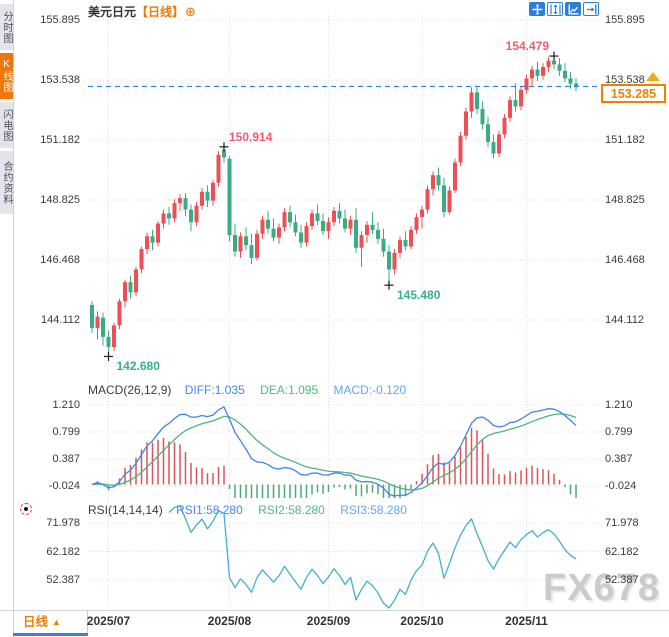  Describe the element at coordinates (66, 431) in the screenshot. I see `macd-axis-label-left: 0.799` at that location.